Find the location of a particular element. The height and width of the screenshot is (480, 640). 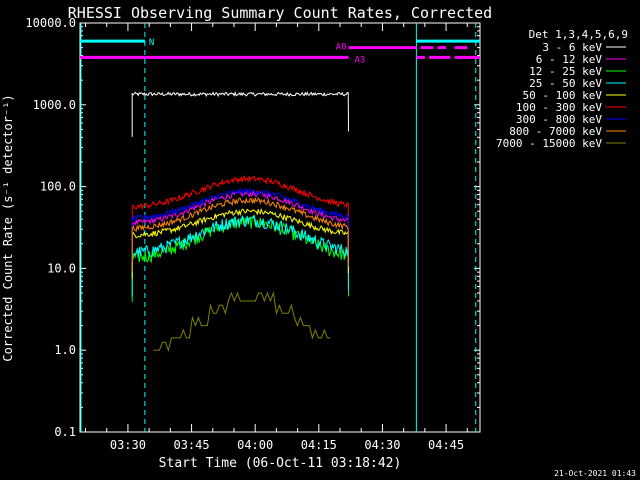

footer-date: 21-Oct-2021 01:43 is located at coordinates (595, 473).